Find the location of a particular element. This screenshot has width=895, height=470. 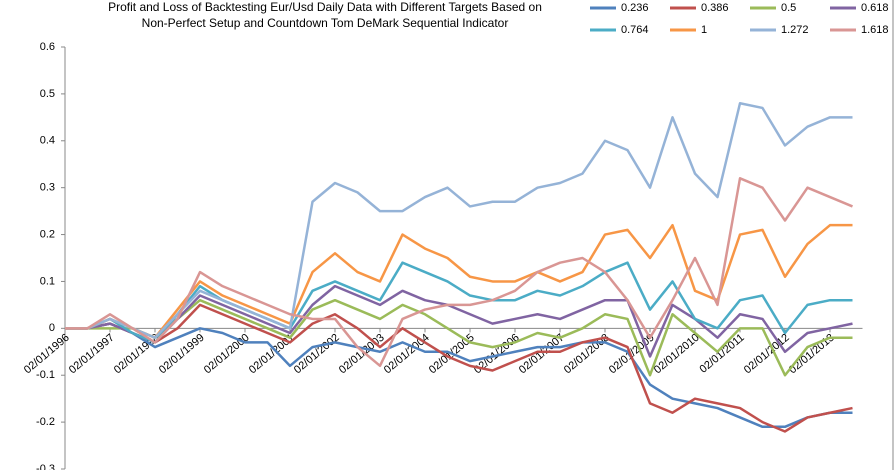

y-tick-label: -0.2 is located at coordinates (45, 422).